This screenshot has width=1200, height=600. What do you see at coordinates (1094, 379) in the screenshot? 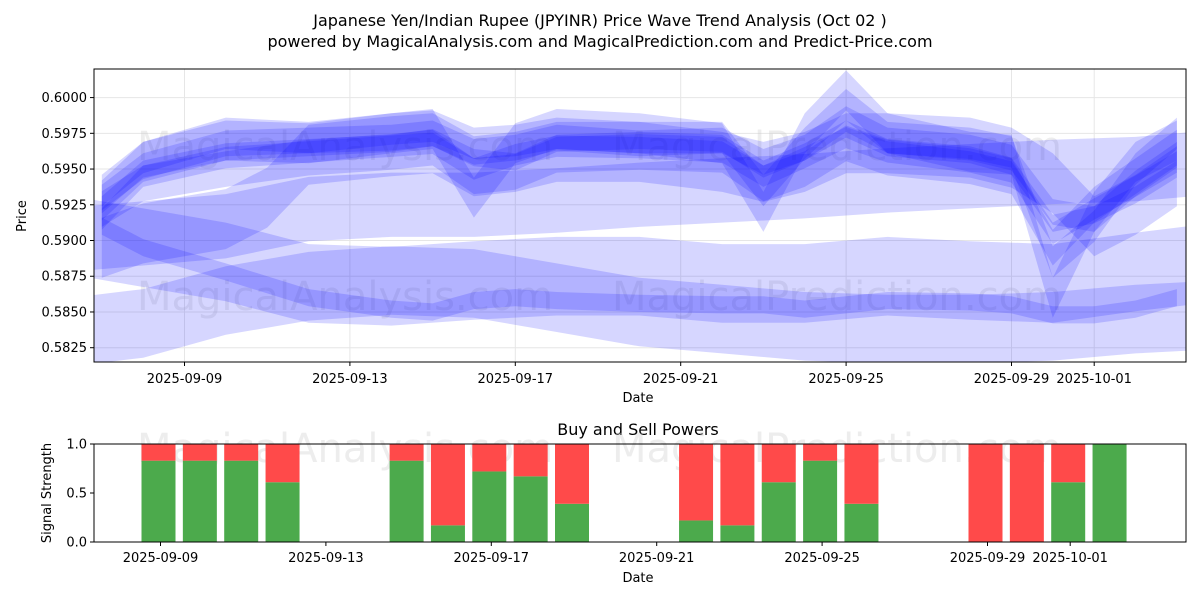
I see `price-x-tick-label: 2025-10-01` at bounding box center [1094, 379].